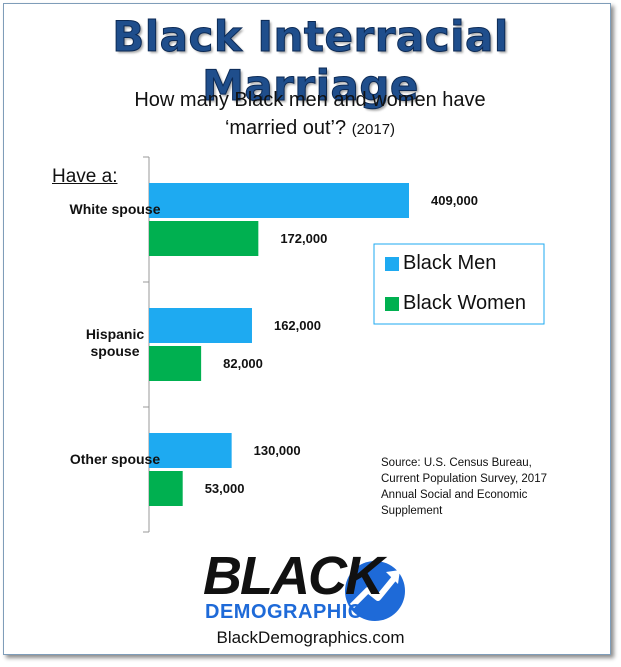 Image resolution: width=621 pixels, height=667 pixels. What do you see at coordinates (393, 577) in the screenshot?
I see `logo-arrowhead` at bounding box center [393, 577].